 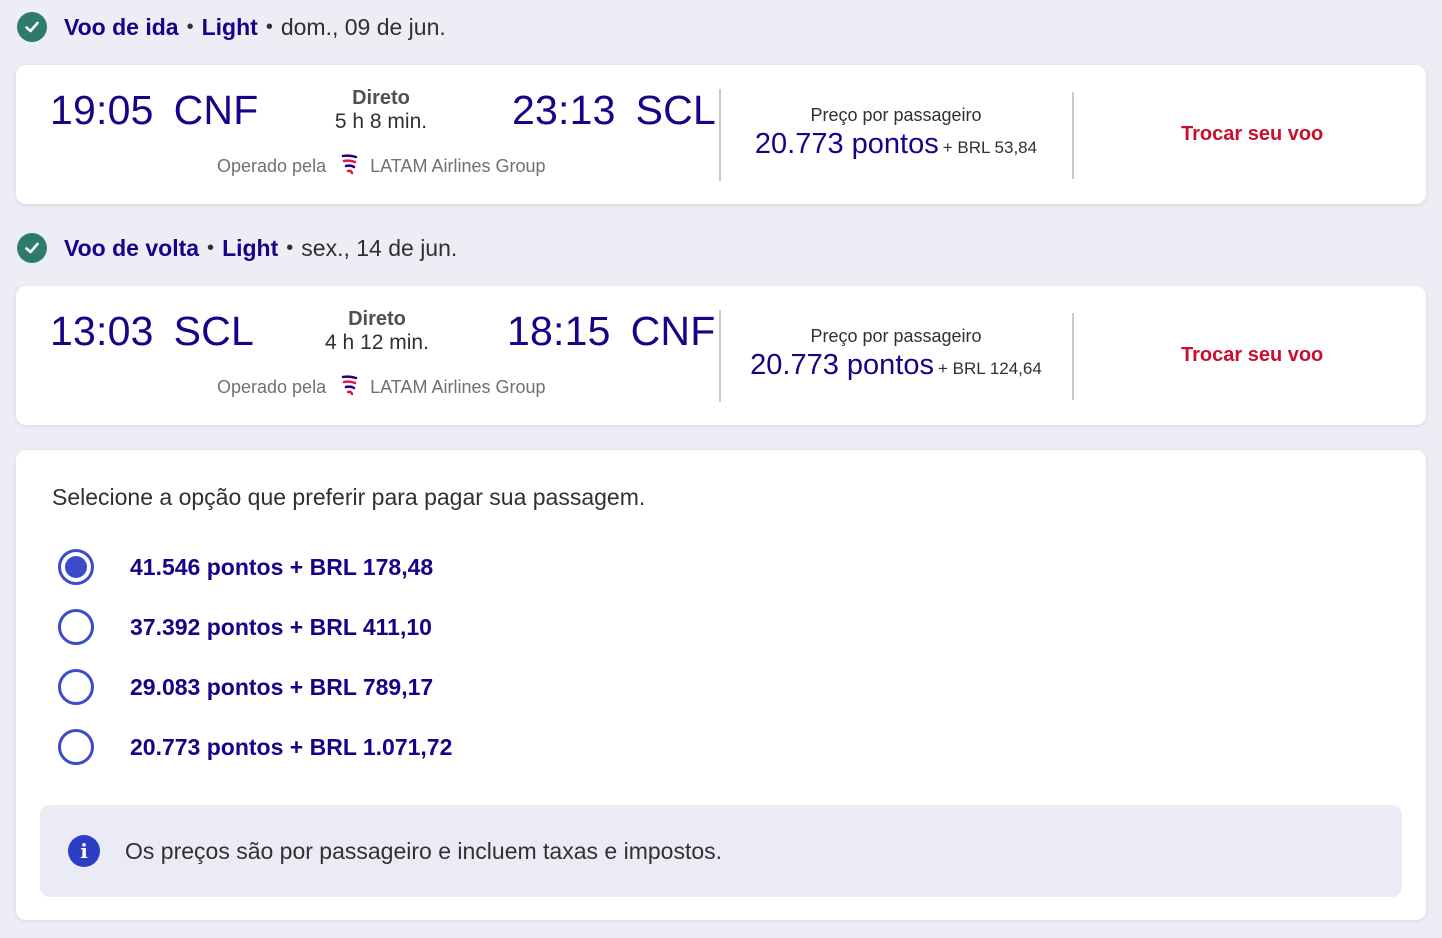 I want to click on departure-time: 19:05, so click(x=102, y=110).